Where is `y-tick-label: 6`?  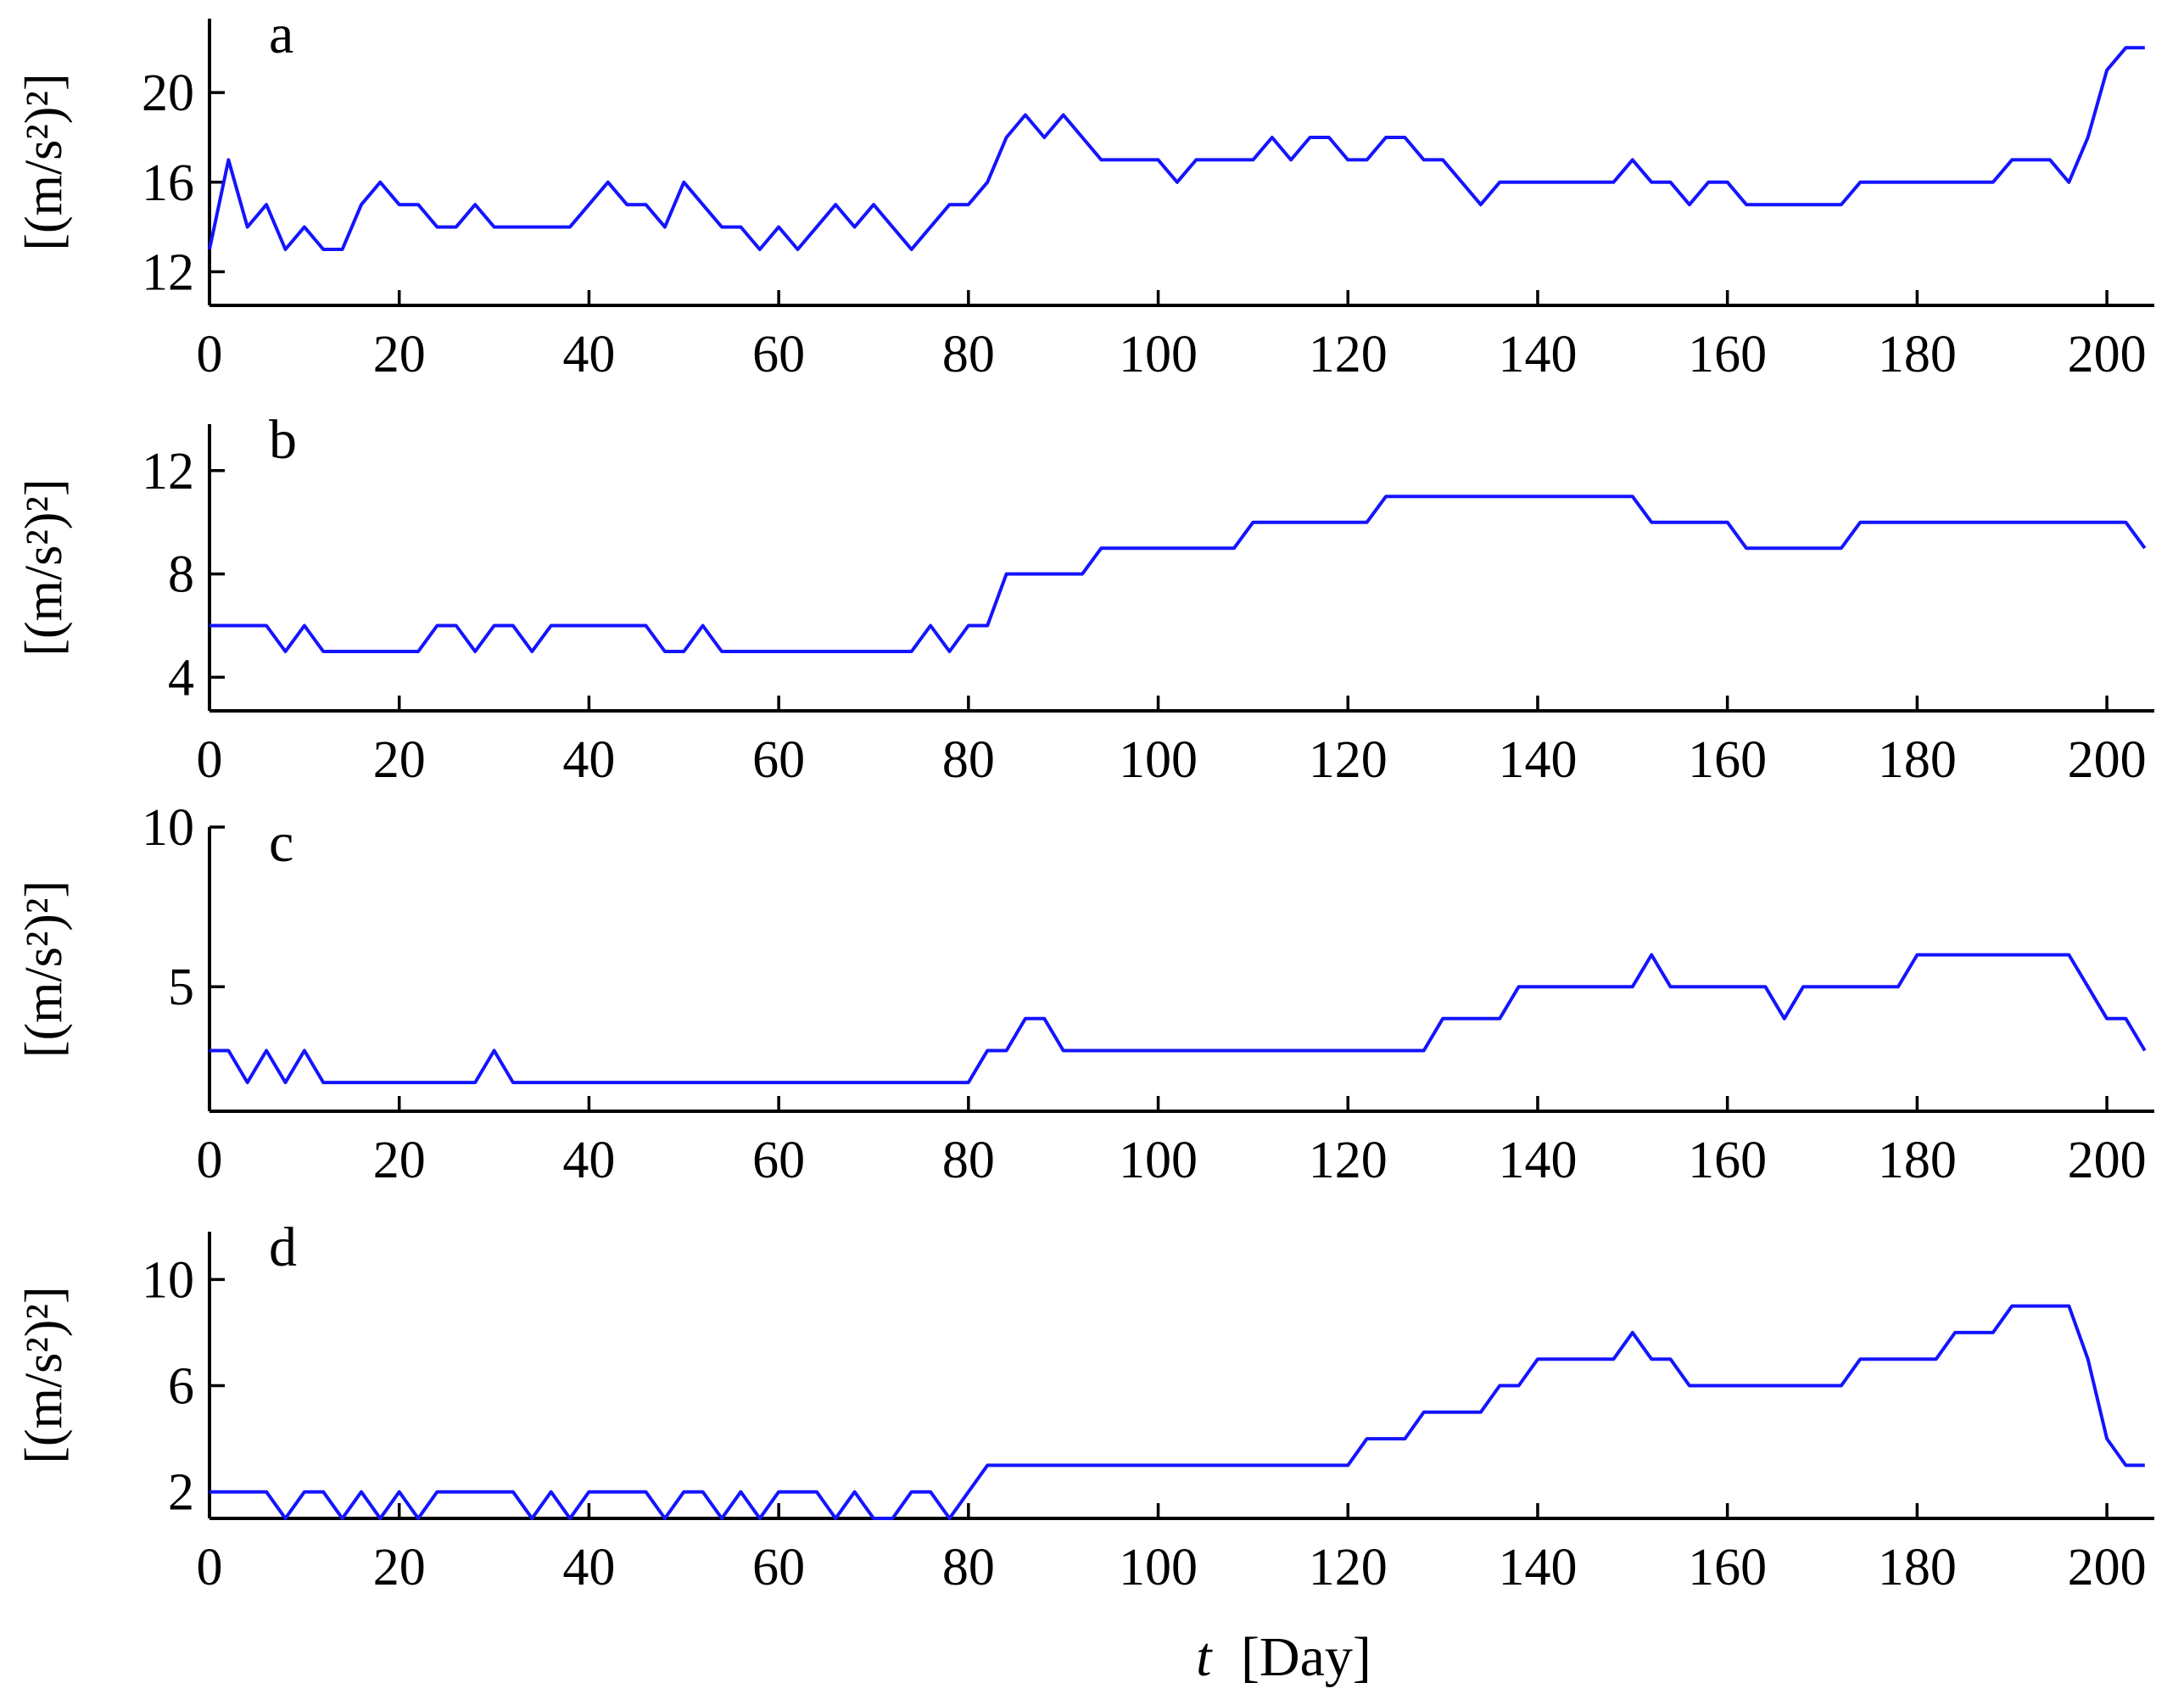 y-tick-label: 6 is located at coordinates (181, 1387).